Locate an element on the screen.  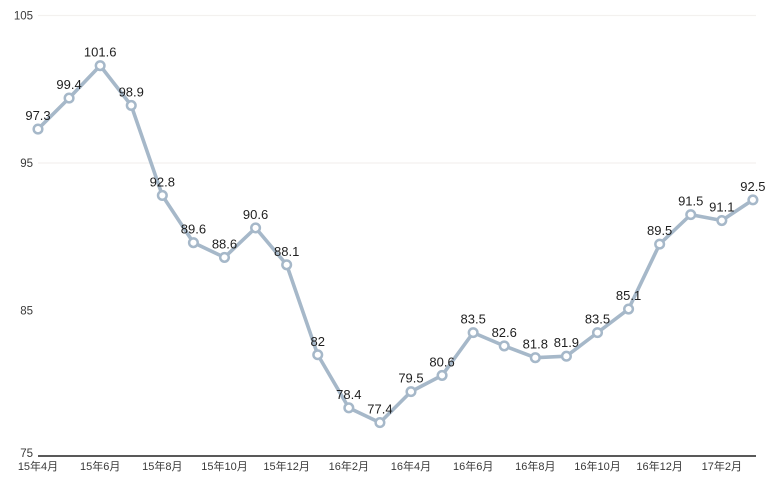
data-point-label: 82 is located at coordinates (318, 341).